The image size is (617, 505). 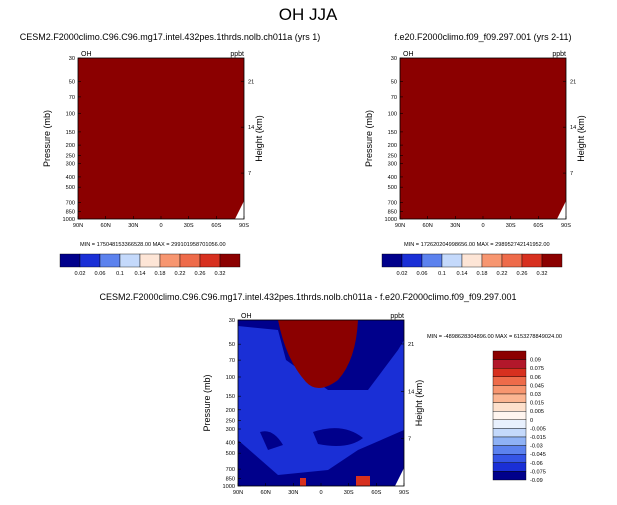 What do you see at coordinates (140, 274) in the screenshot?
I see `panel1-colorbar-label: 0.14` at bounding box center [140, 274].